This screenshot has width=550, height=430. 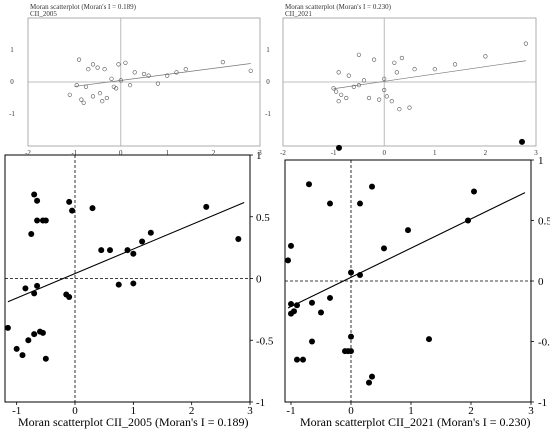 I want to click on x-tick-label: -1, so click(x=74, y=153).